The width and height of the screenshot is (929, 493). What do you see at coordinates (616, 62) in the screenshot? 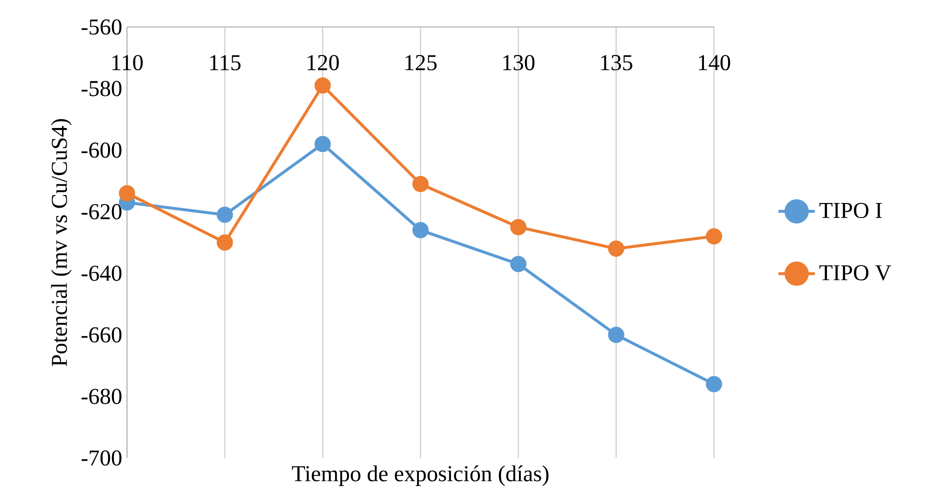
I see `x-tick-label: 135` at bounding box center [616, 62].